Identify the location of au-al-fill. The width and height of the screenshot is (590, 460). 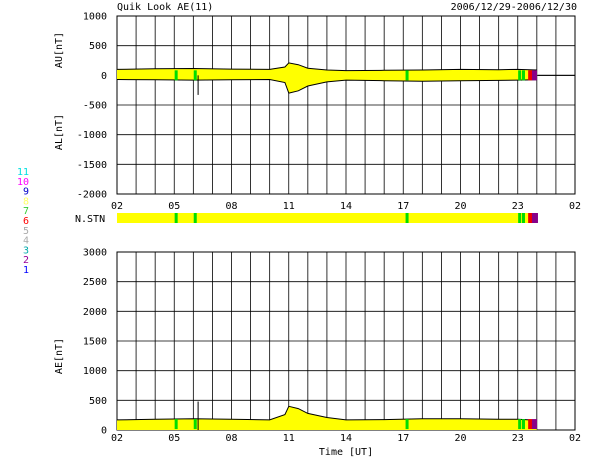
(327, 78).